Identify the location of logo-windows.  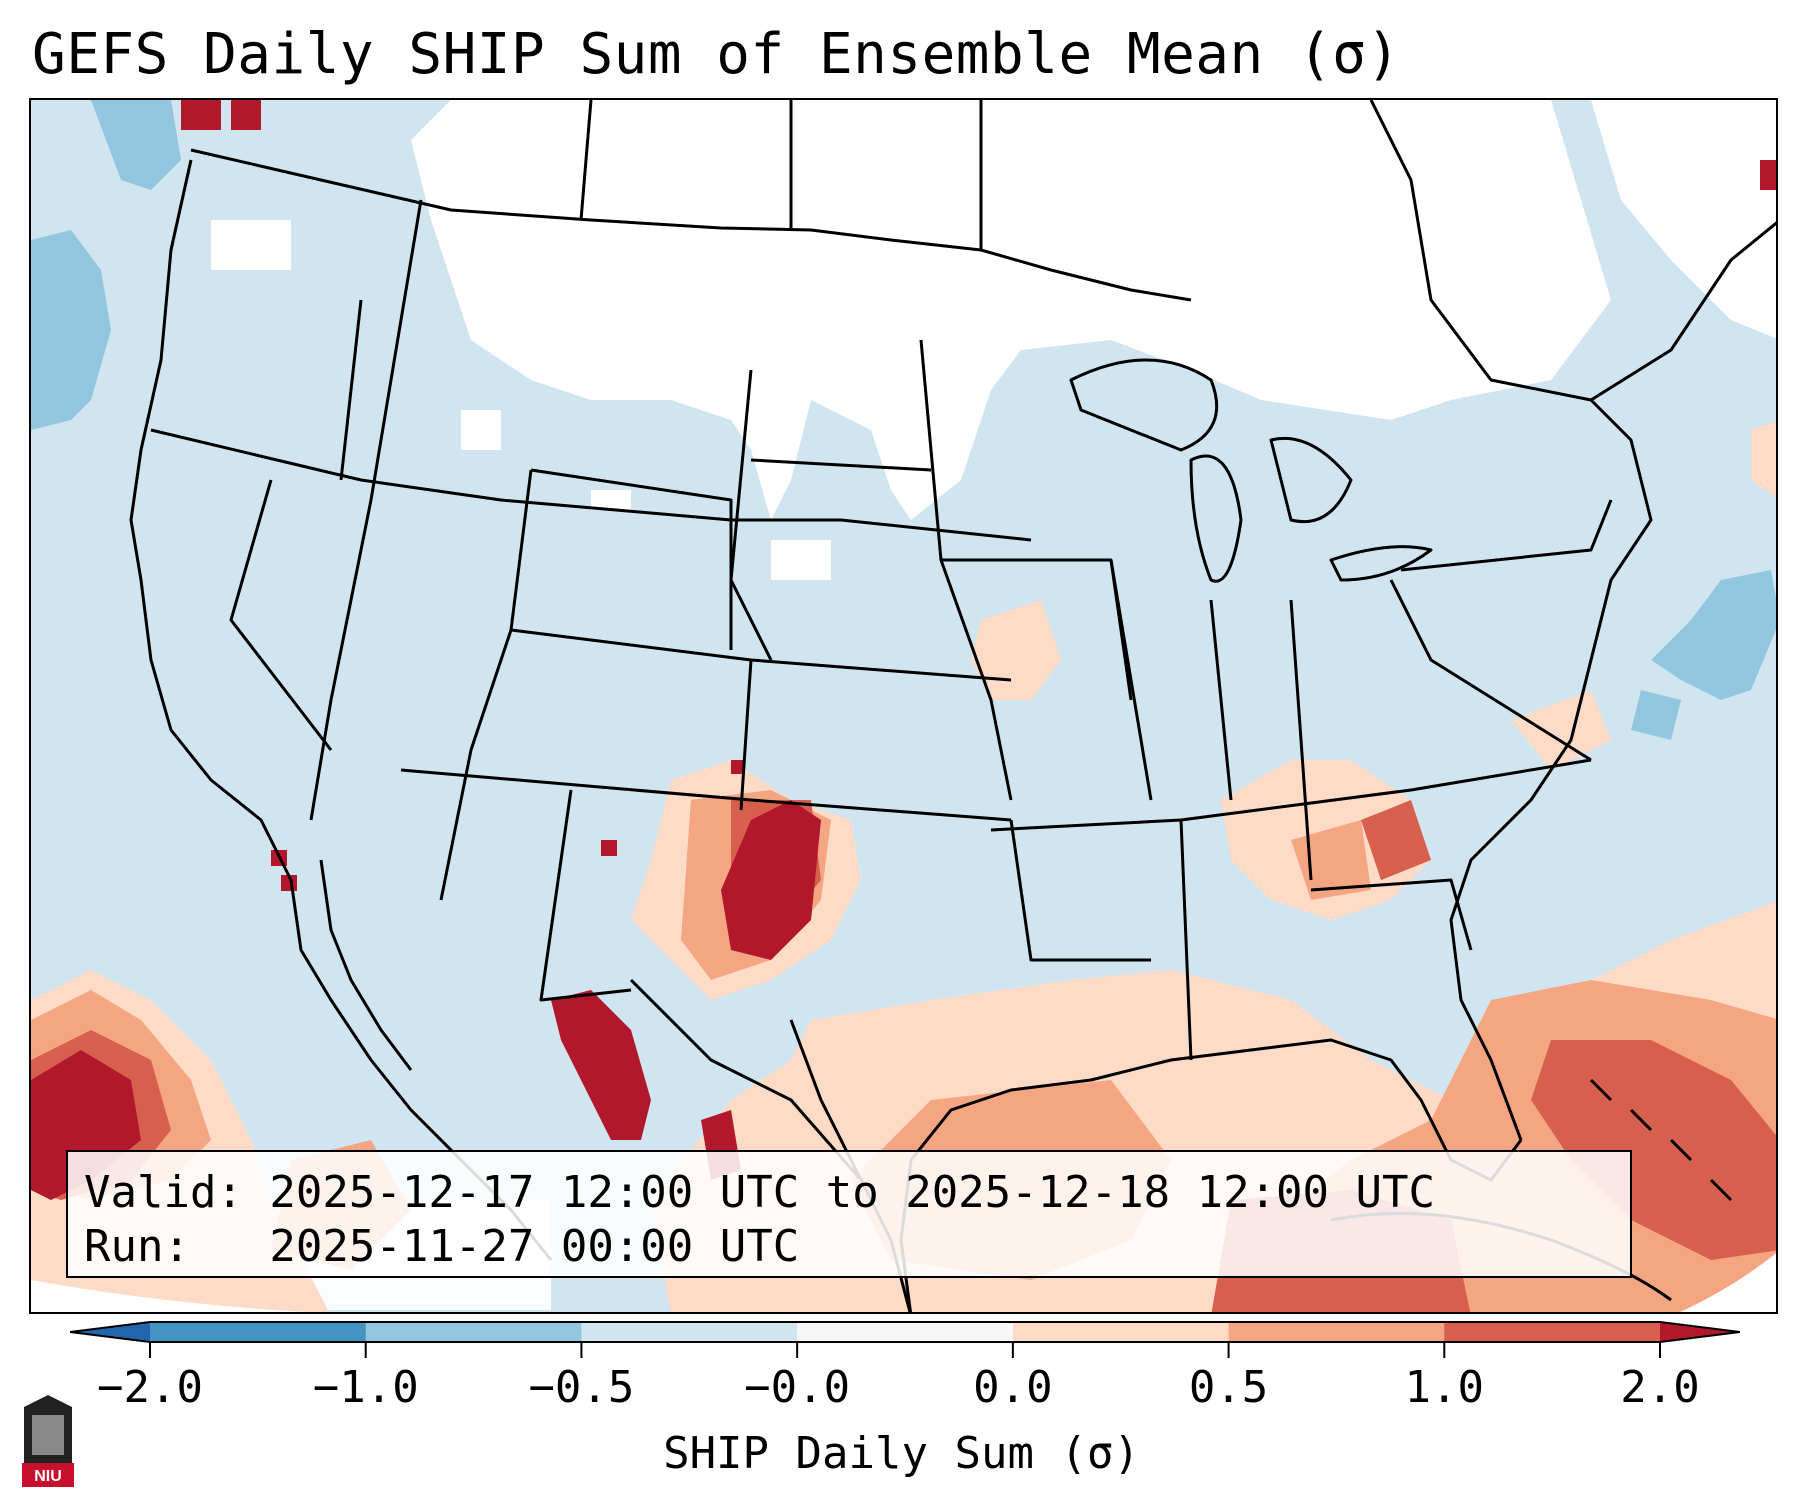
(48, 1435).